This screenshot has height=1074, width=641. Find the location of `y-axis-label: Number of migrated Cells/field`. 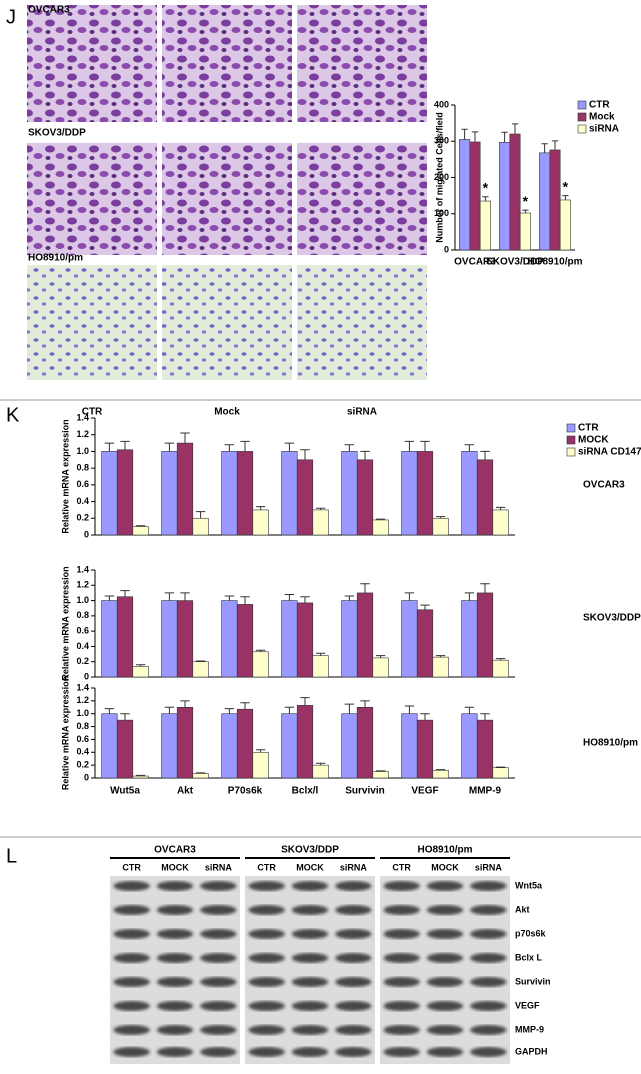

y-axis-label: Number of migrated Cells/field is located at coordinates (439, 177).